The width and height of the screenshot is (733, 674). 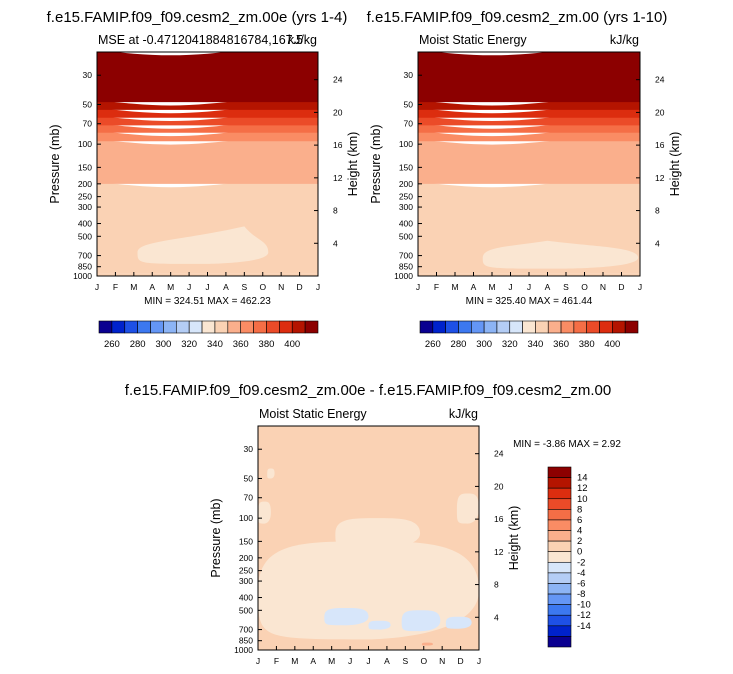 What do you see at coordinates (246, 581) in the screenshot?
I see `y-tick-label: 300` at bounding box center [246, 581].